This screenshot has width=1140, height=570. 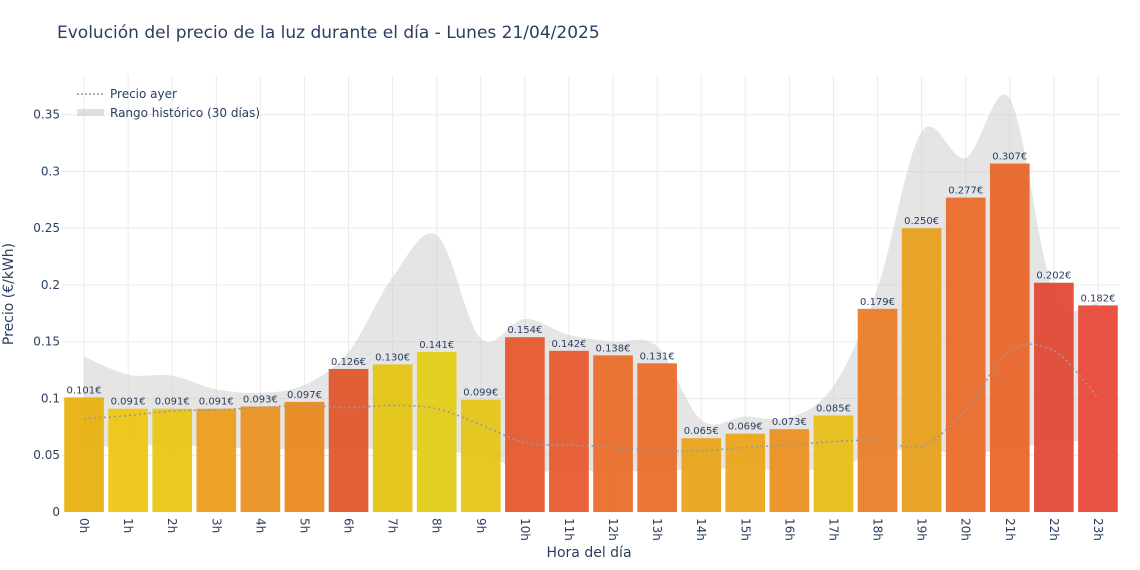 I want to click on x-tick-label: 2h, so click(x=172, y=525).